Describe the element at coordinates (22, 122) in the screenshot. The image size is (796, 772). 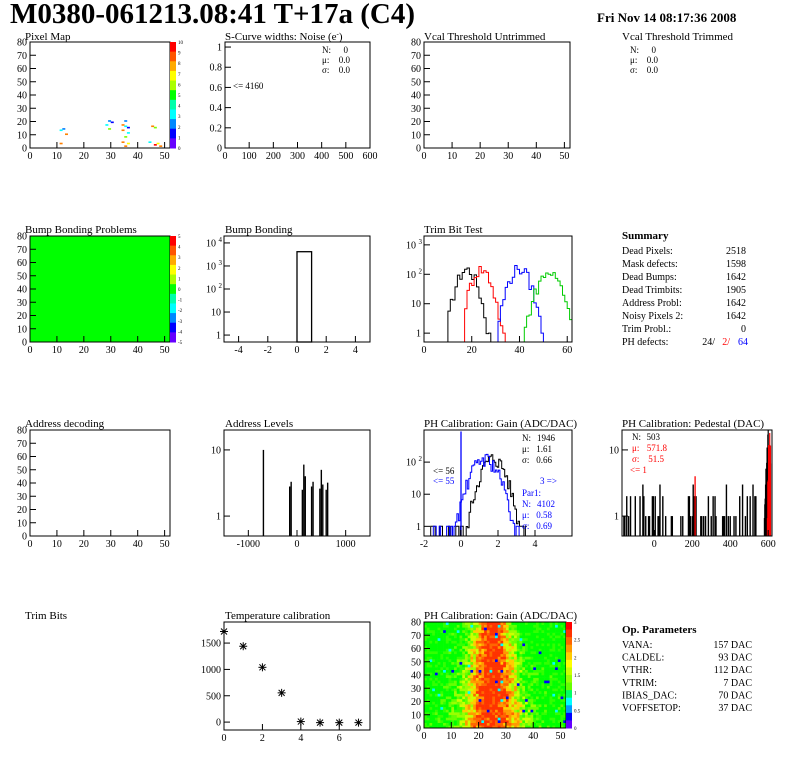
I see `y-tick-label: 20` at that location.